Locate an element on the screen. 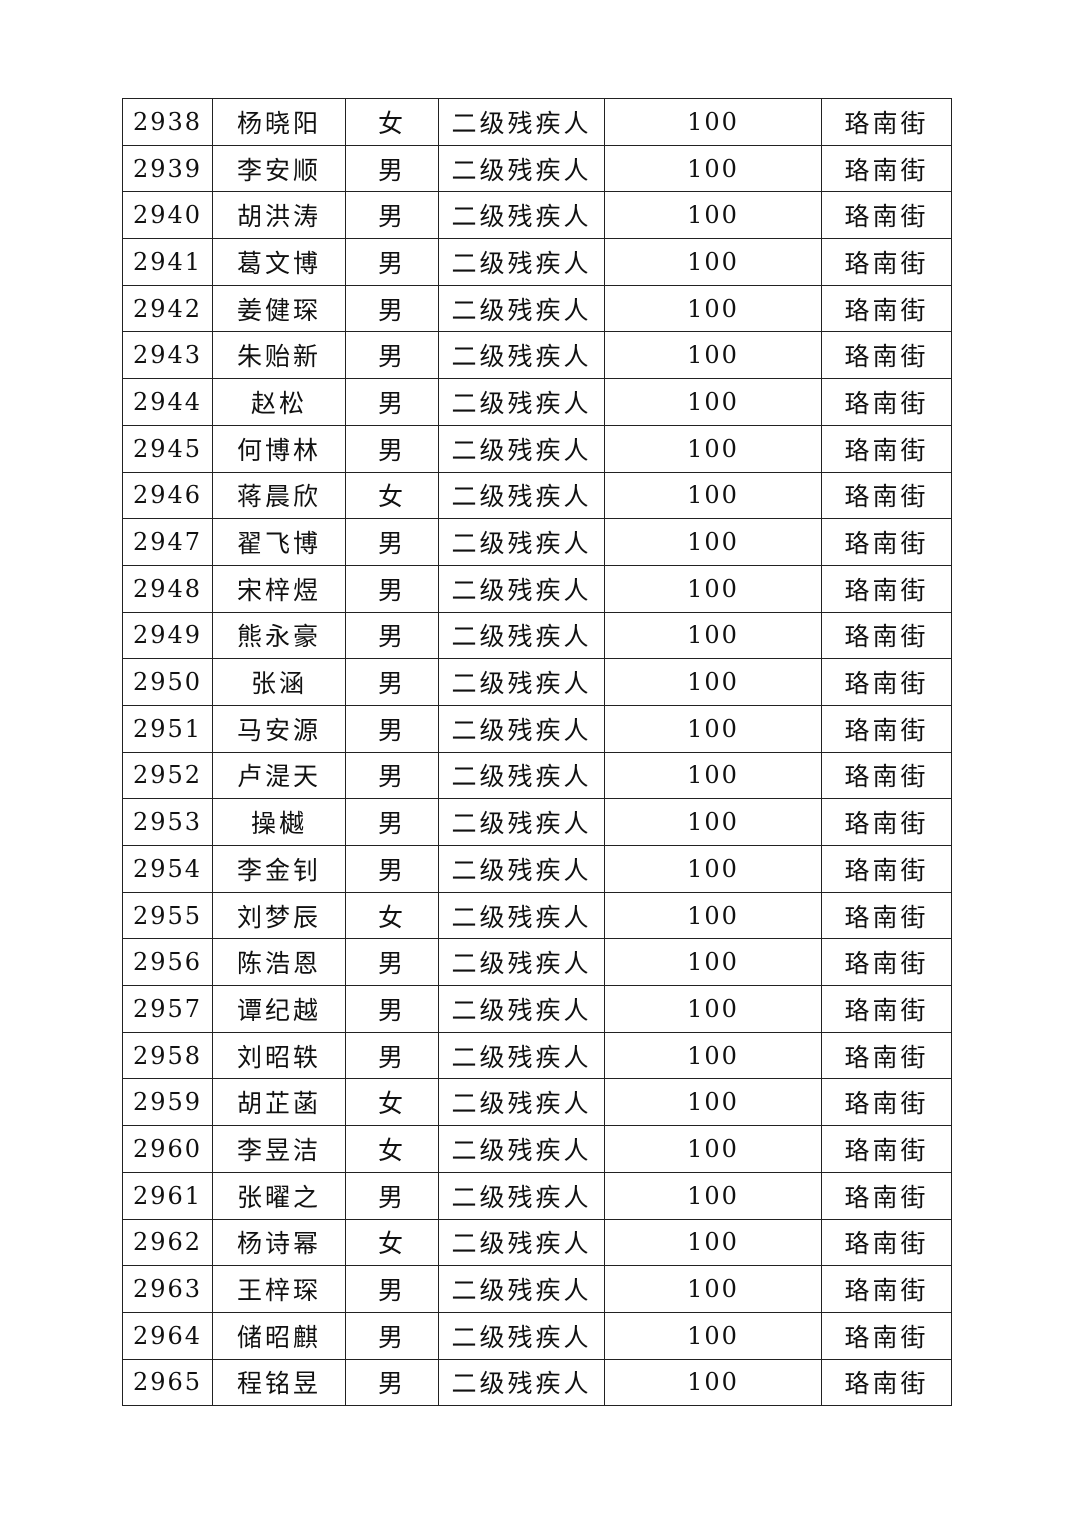  cell-name: 张涵 is located at coordinates (279, 682).